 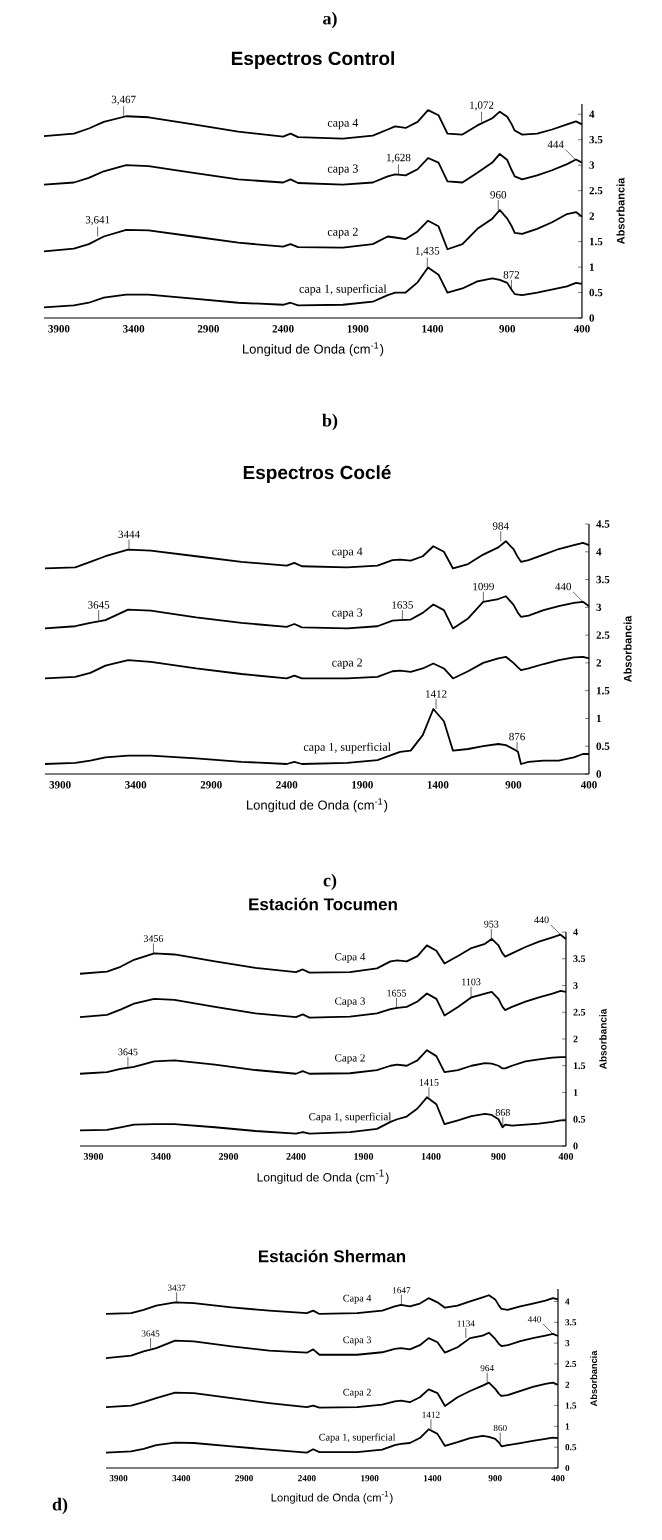 What do you see at coordinates (312, 60) in the screenshot?
I see `chart-title: Espectros Control` at bounding box center [312, 60].